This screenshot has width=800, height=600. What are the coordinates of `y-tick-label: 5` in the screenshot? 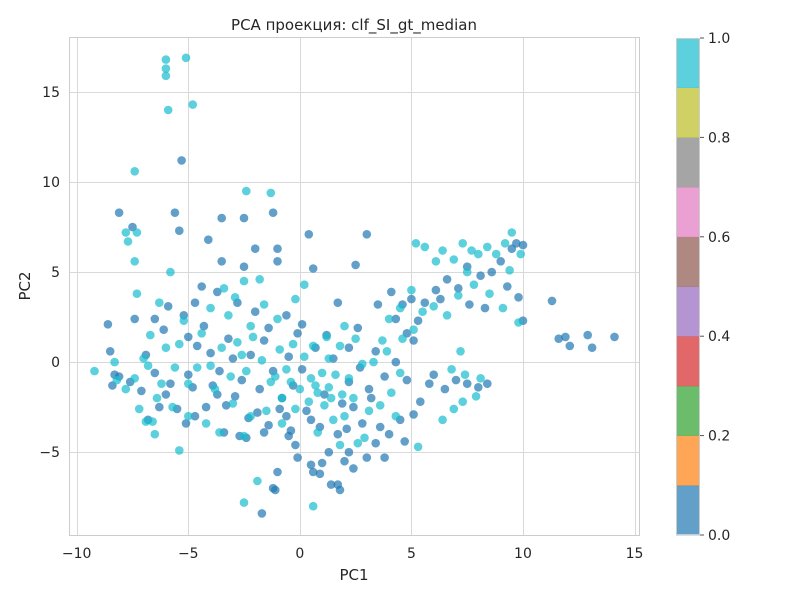 It's located at (55, 273).